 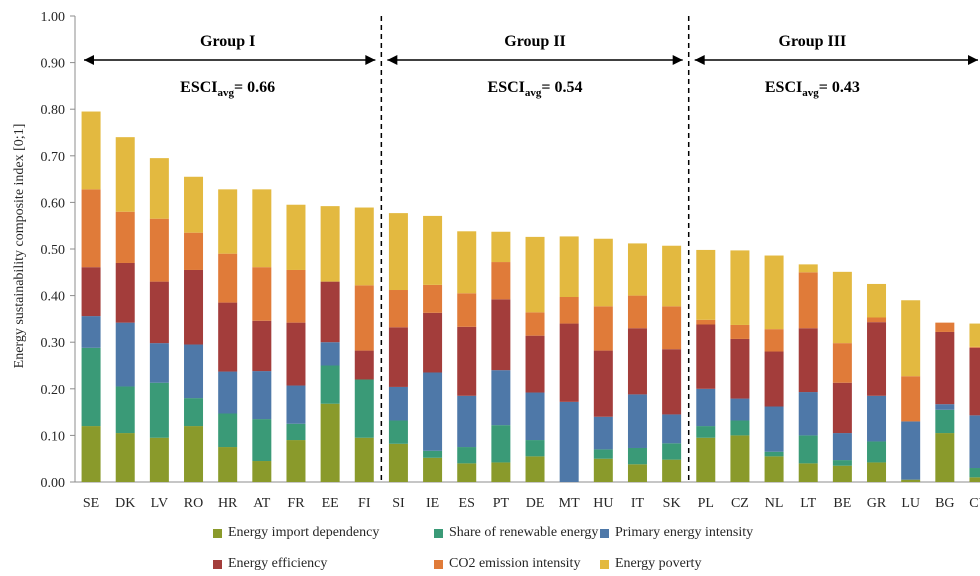 What do you see at coordinates (706, 503) in the screenshot?
I see `x-tick-label: PL` at bounding box center [706, 503].